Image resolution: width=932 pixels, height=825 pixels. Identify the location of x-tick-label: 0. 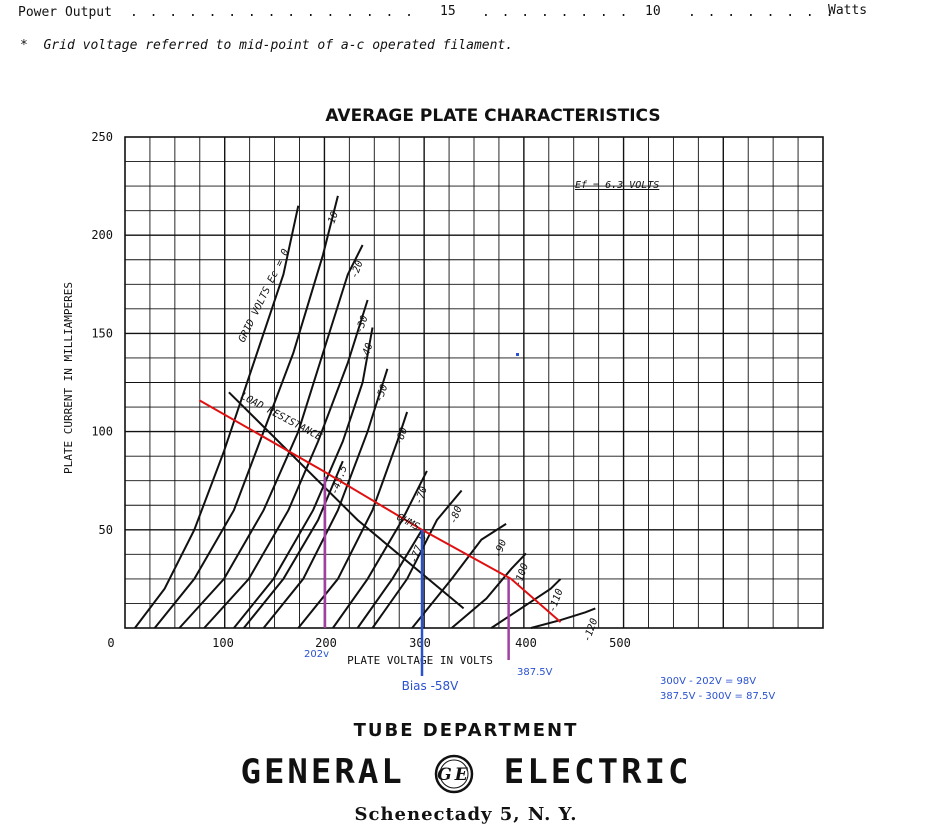
(110, 643).